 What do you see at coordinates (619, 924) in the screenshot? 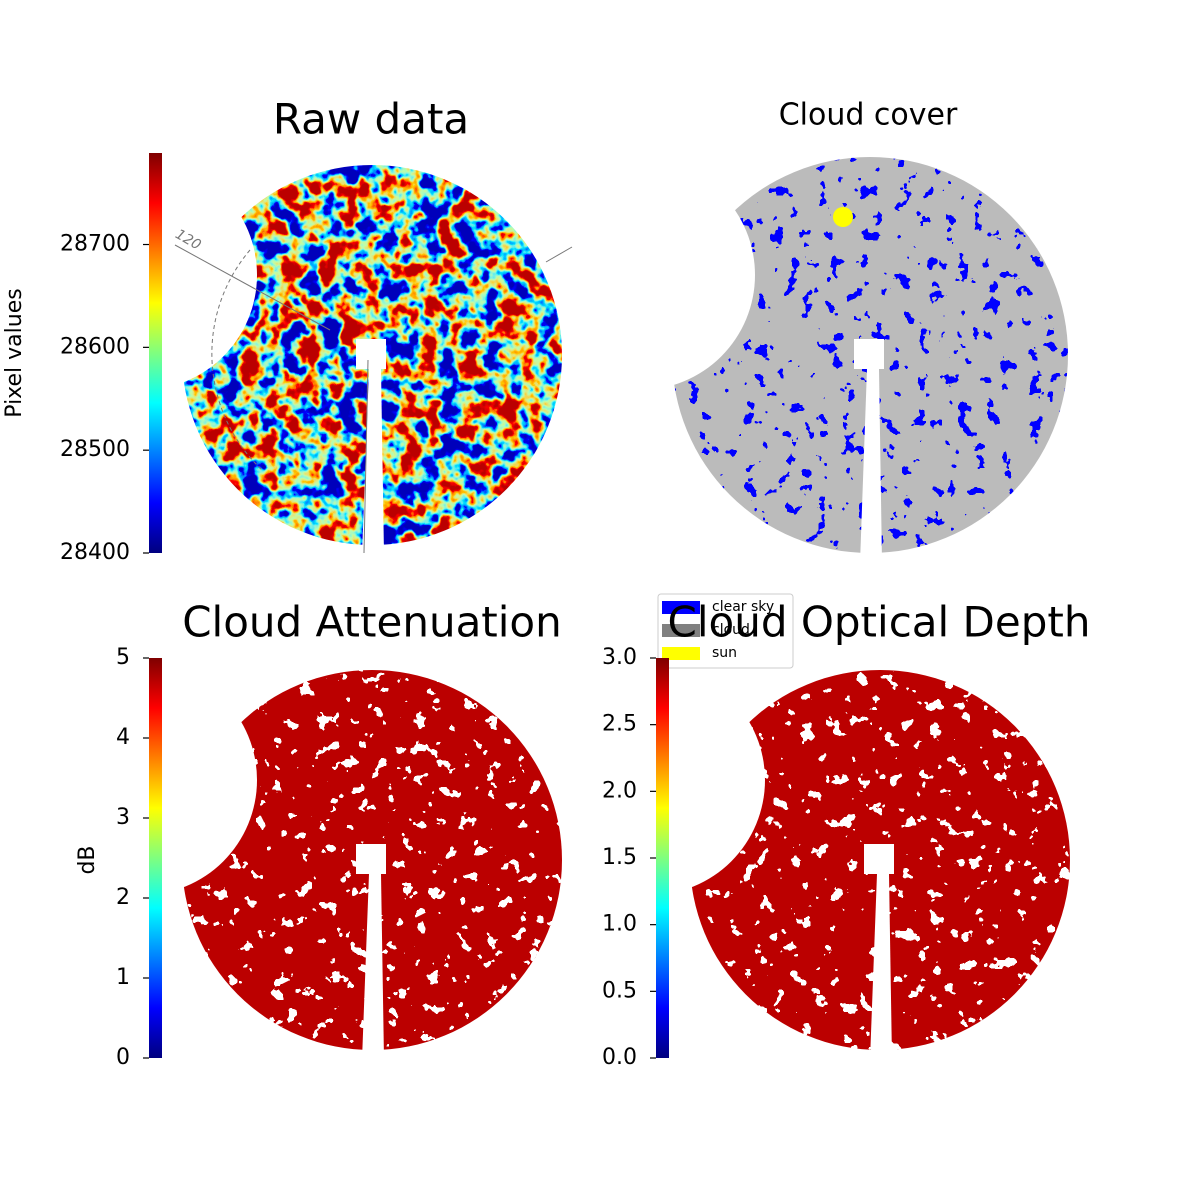
I see `colorbar-tick-label: 1.0` at bounding box center [619, 924].